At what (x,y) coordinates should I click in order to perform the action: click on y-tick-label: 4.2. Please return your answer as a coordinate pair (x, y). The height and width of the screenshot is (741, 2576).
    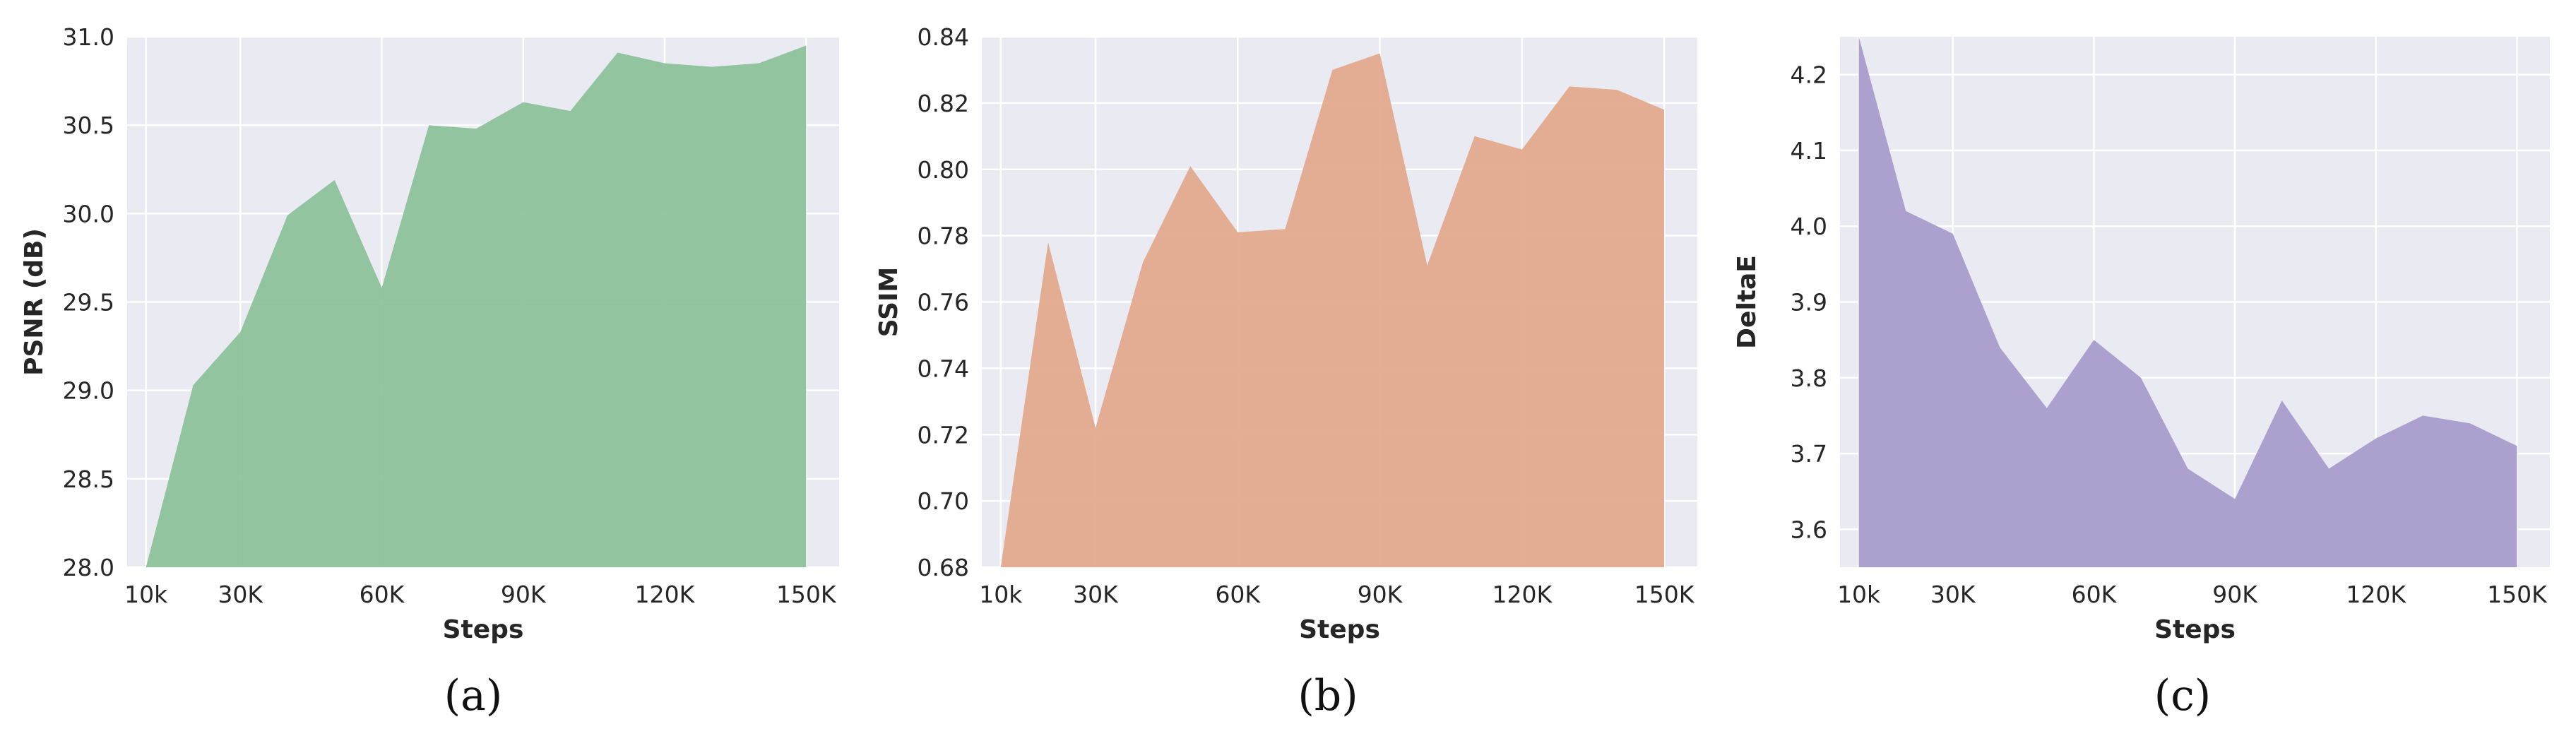
    Looking at the image, I should click on (1809, 75).